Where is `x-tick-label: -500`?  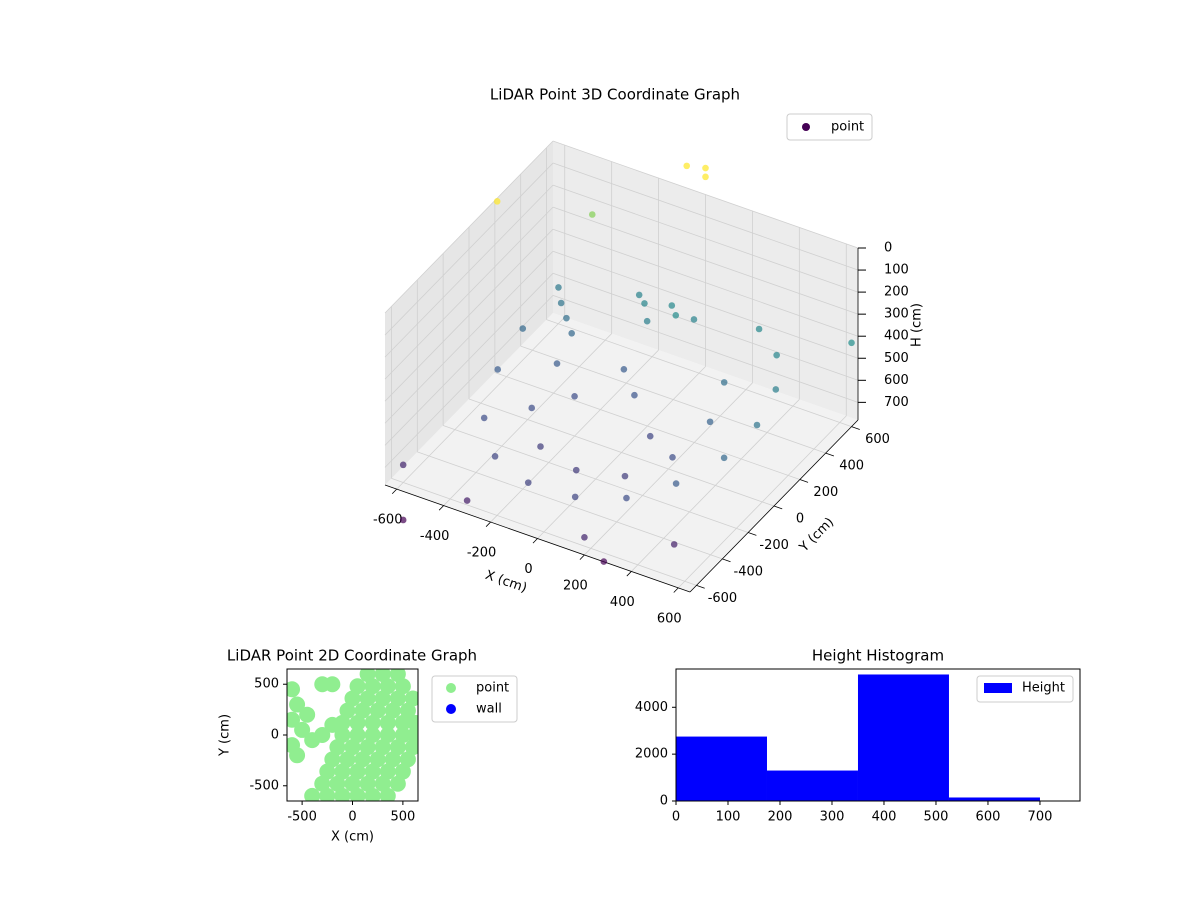
x-tick-label: -500 is located at coordinates (302, 817).